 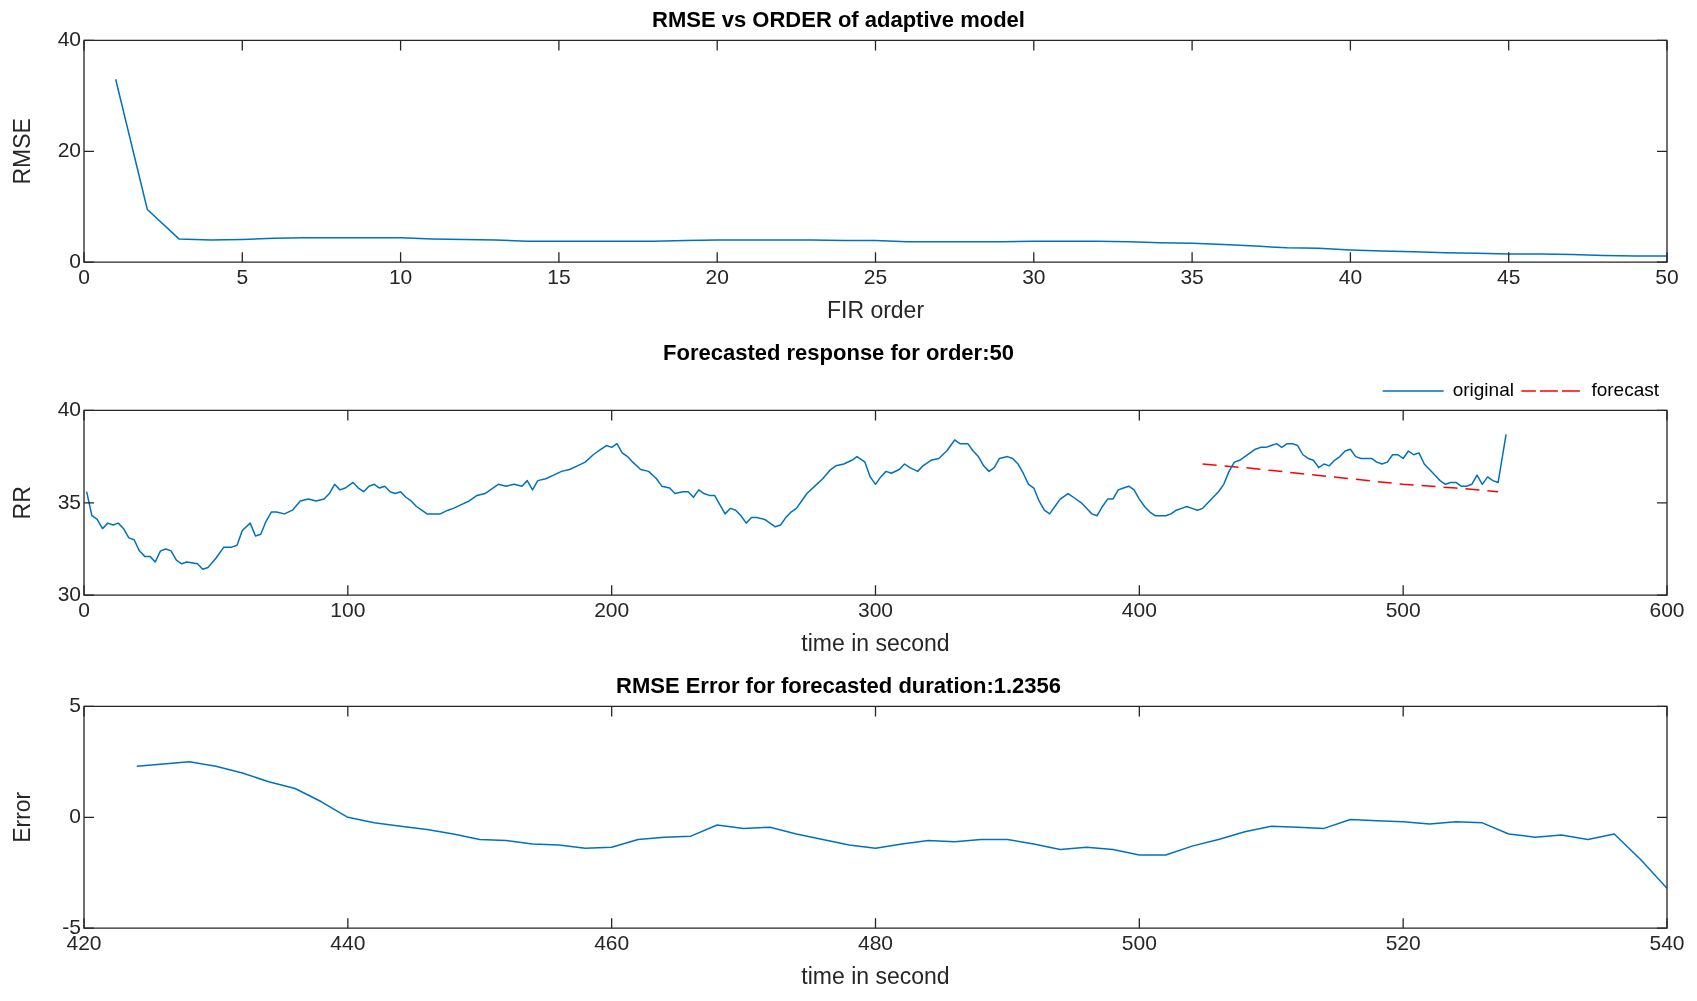 I want to click on x-axis-title: FIR order, so click(x=875, y=309).